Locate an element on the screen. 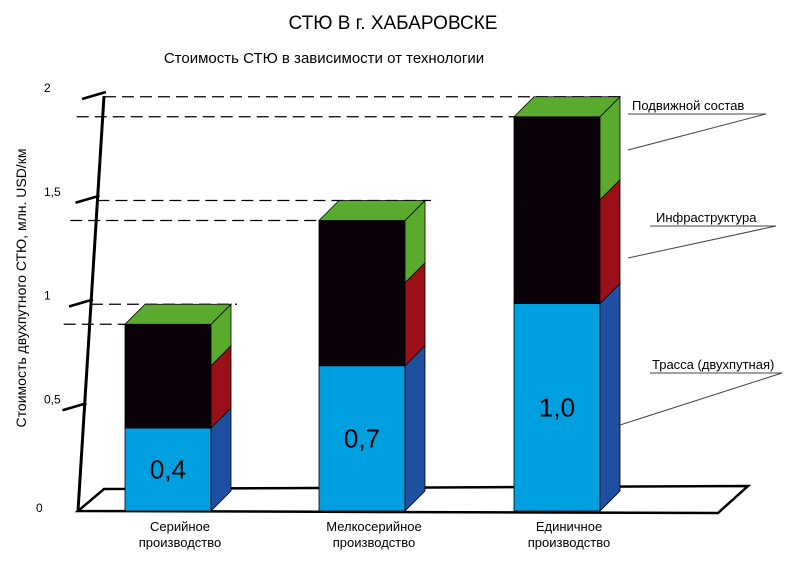  floor is located at coordinates (413, 499).